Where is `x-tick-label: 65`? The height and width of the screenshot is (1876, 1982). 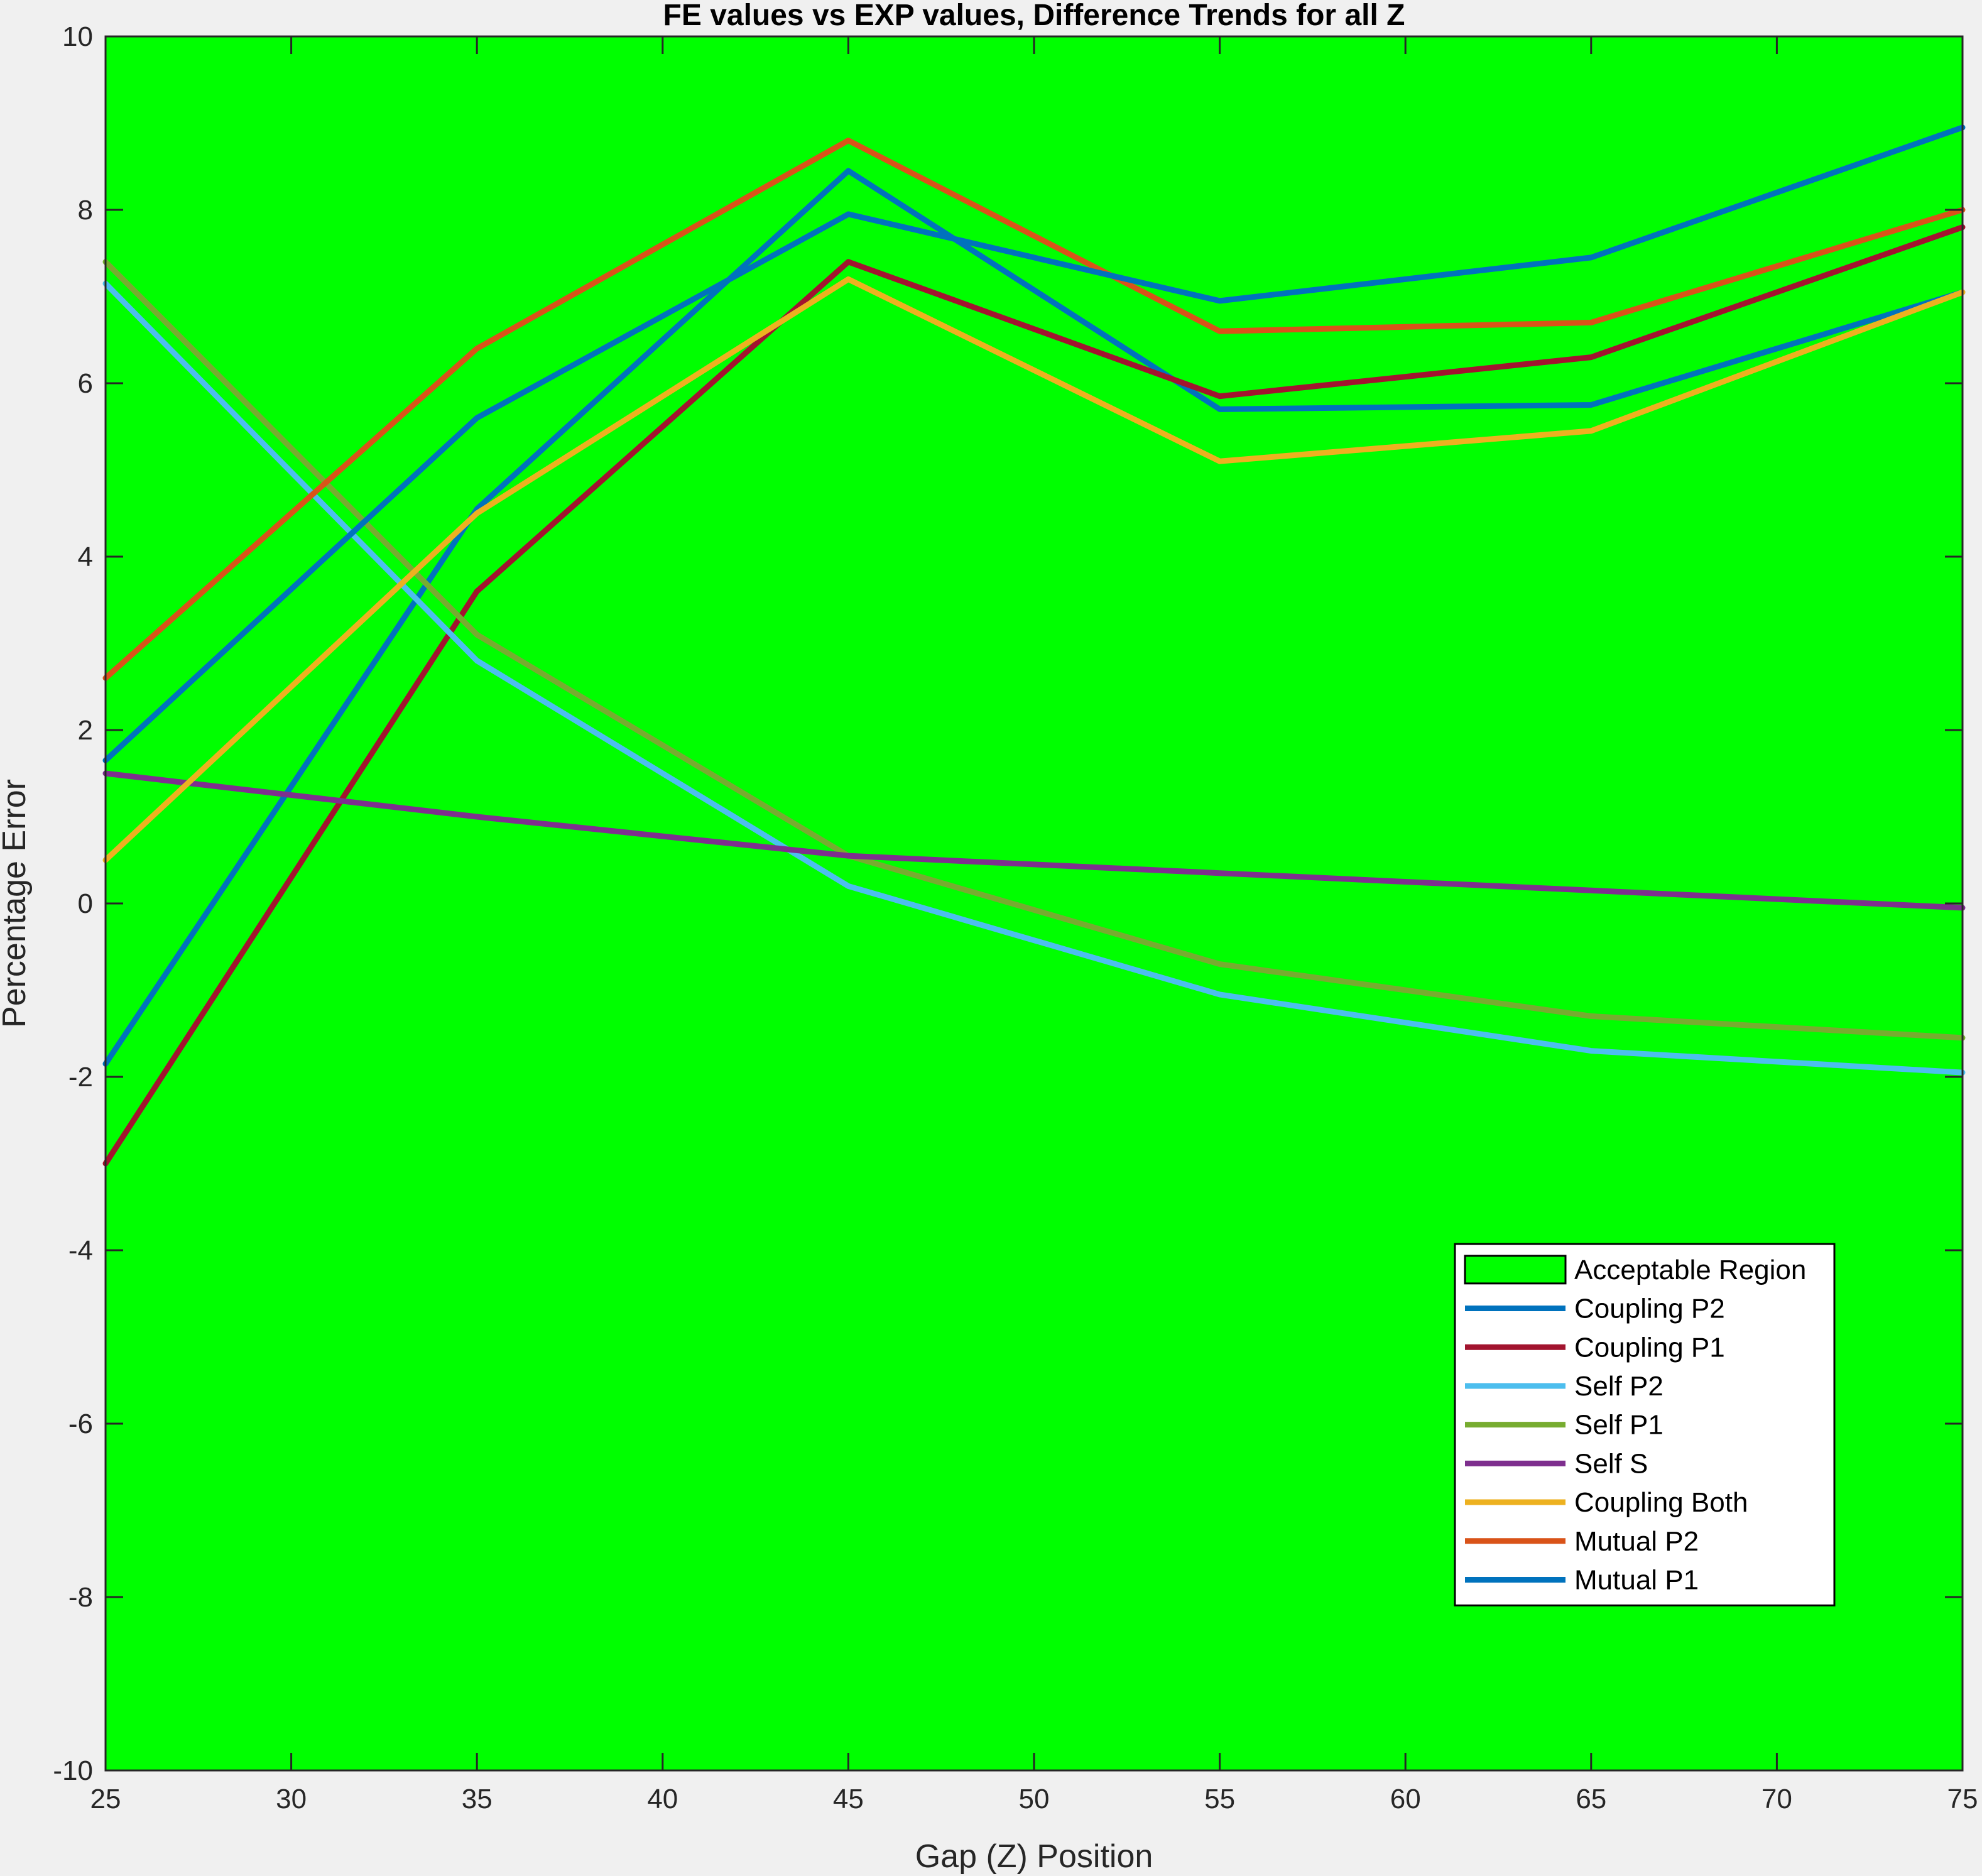
x-tick-label: 65 is located at coordinates (1591, 1799).